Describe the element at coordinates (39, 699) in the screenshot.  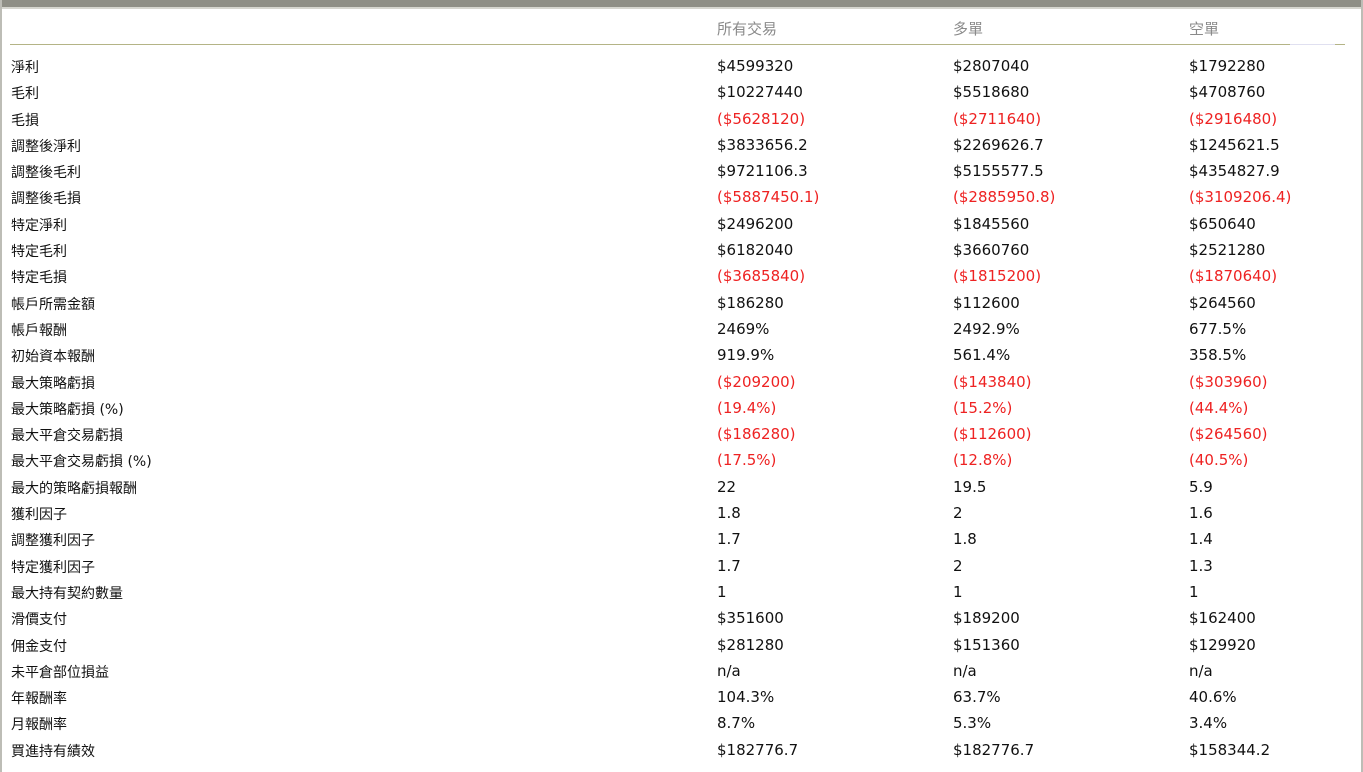
I see `row-label: 年報酬率` at that location.